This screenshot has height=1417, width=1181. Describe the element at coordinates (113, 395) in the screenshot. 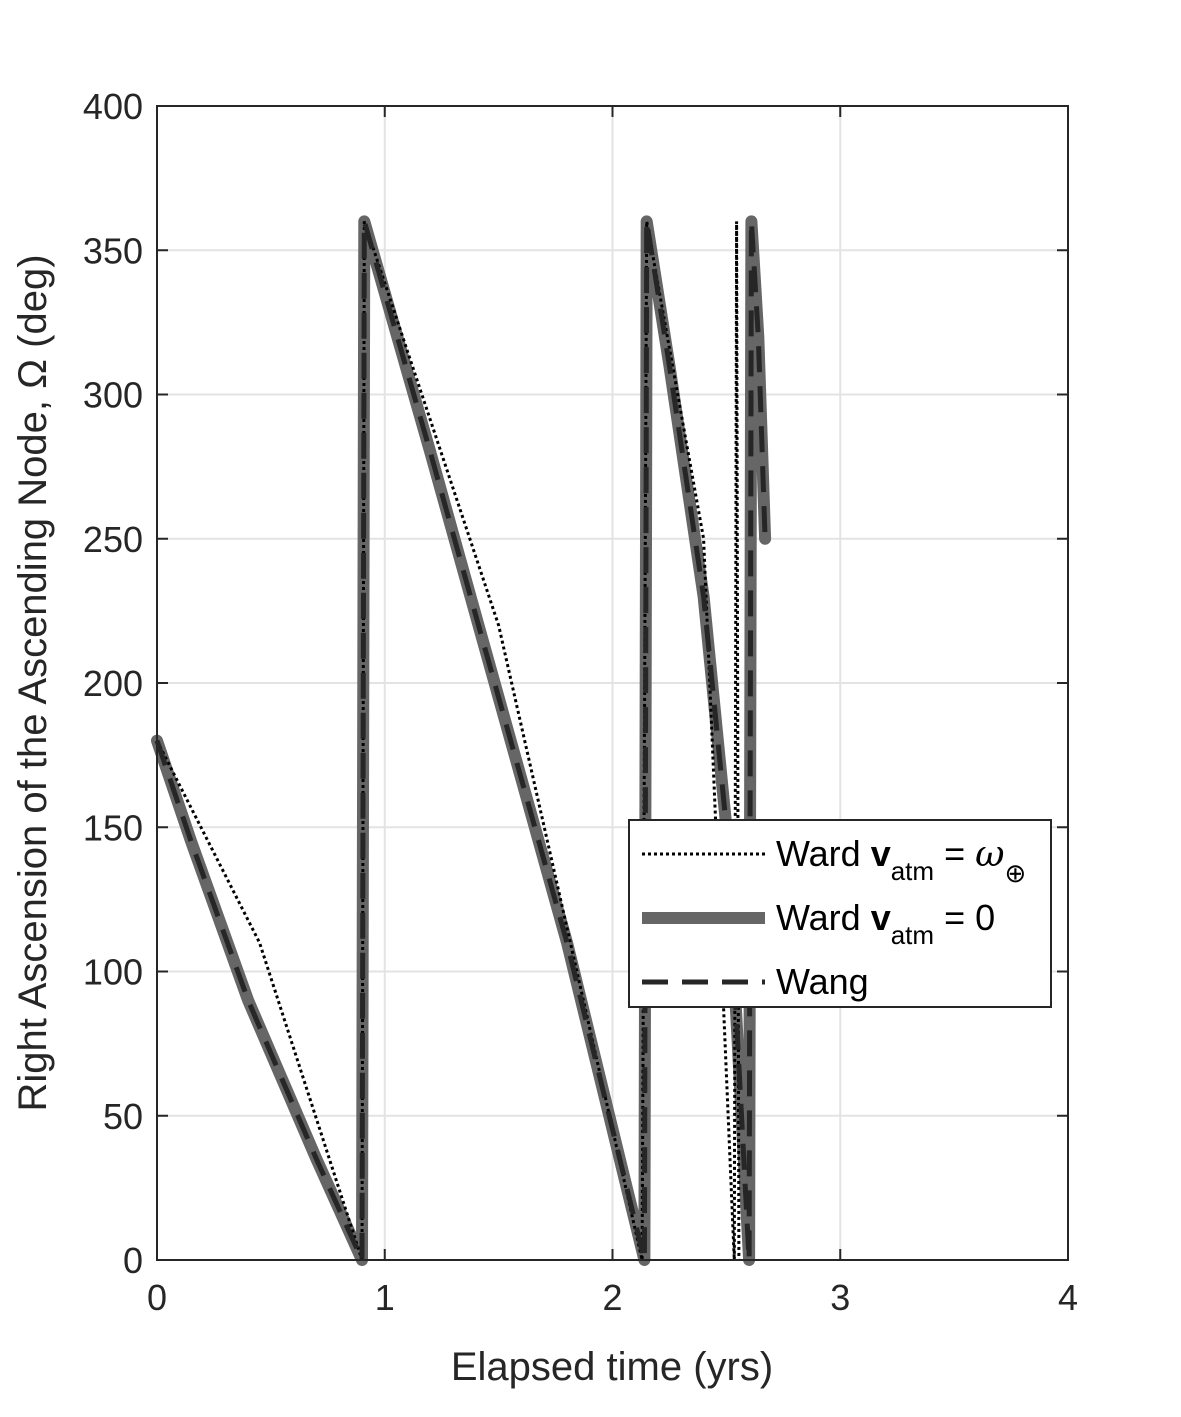

I see `y-tick-label: 300` at that location.